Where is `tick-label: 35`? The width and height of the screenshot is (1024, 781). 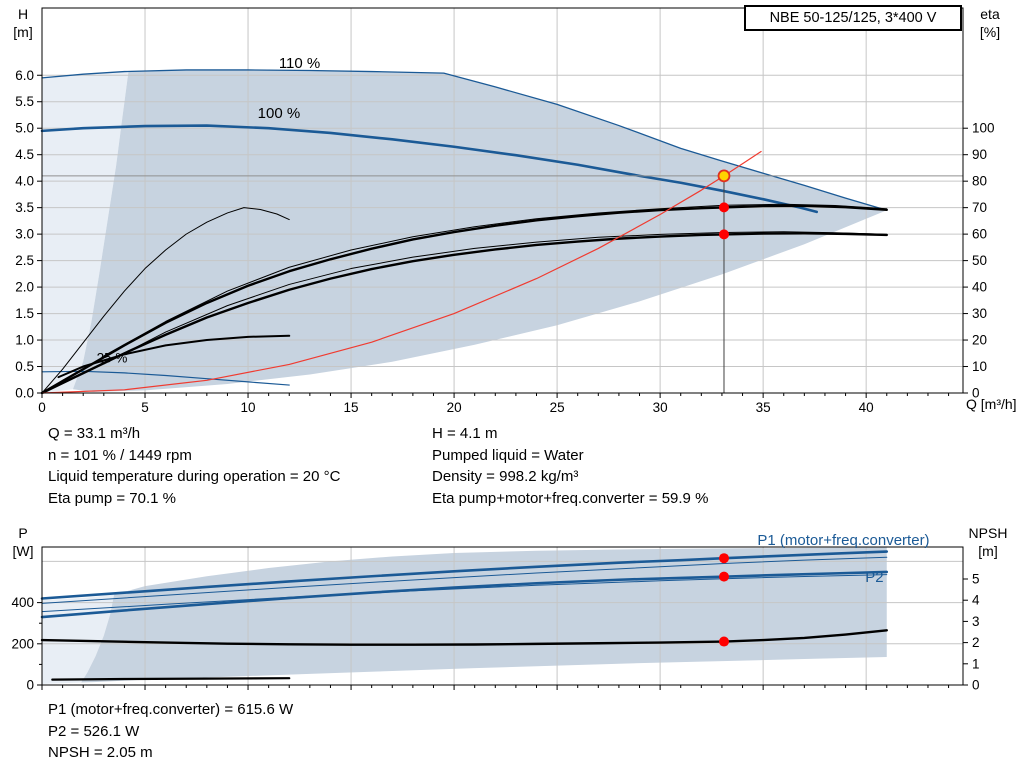
tick-label: 35 is located at coordinates (763, 407).